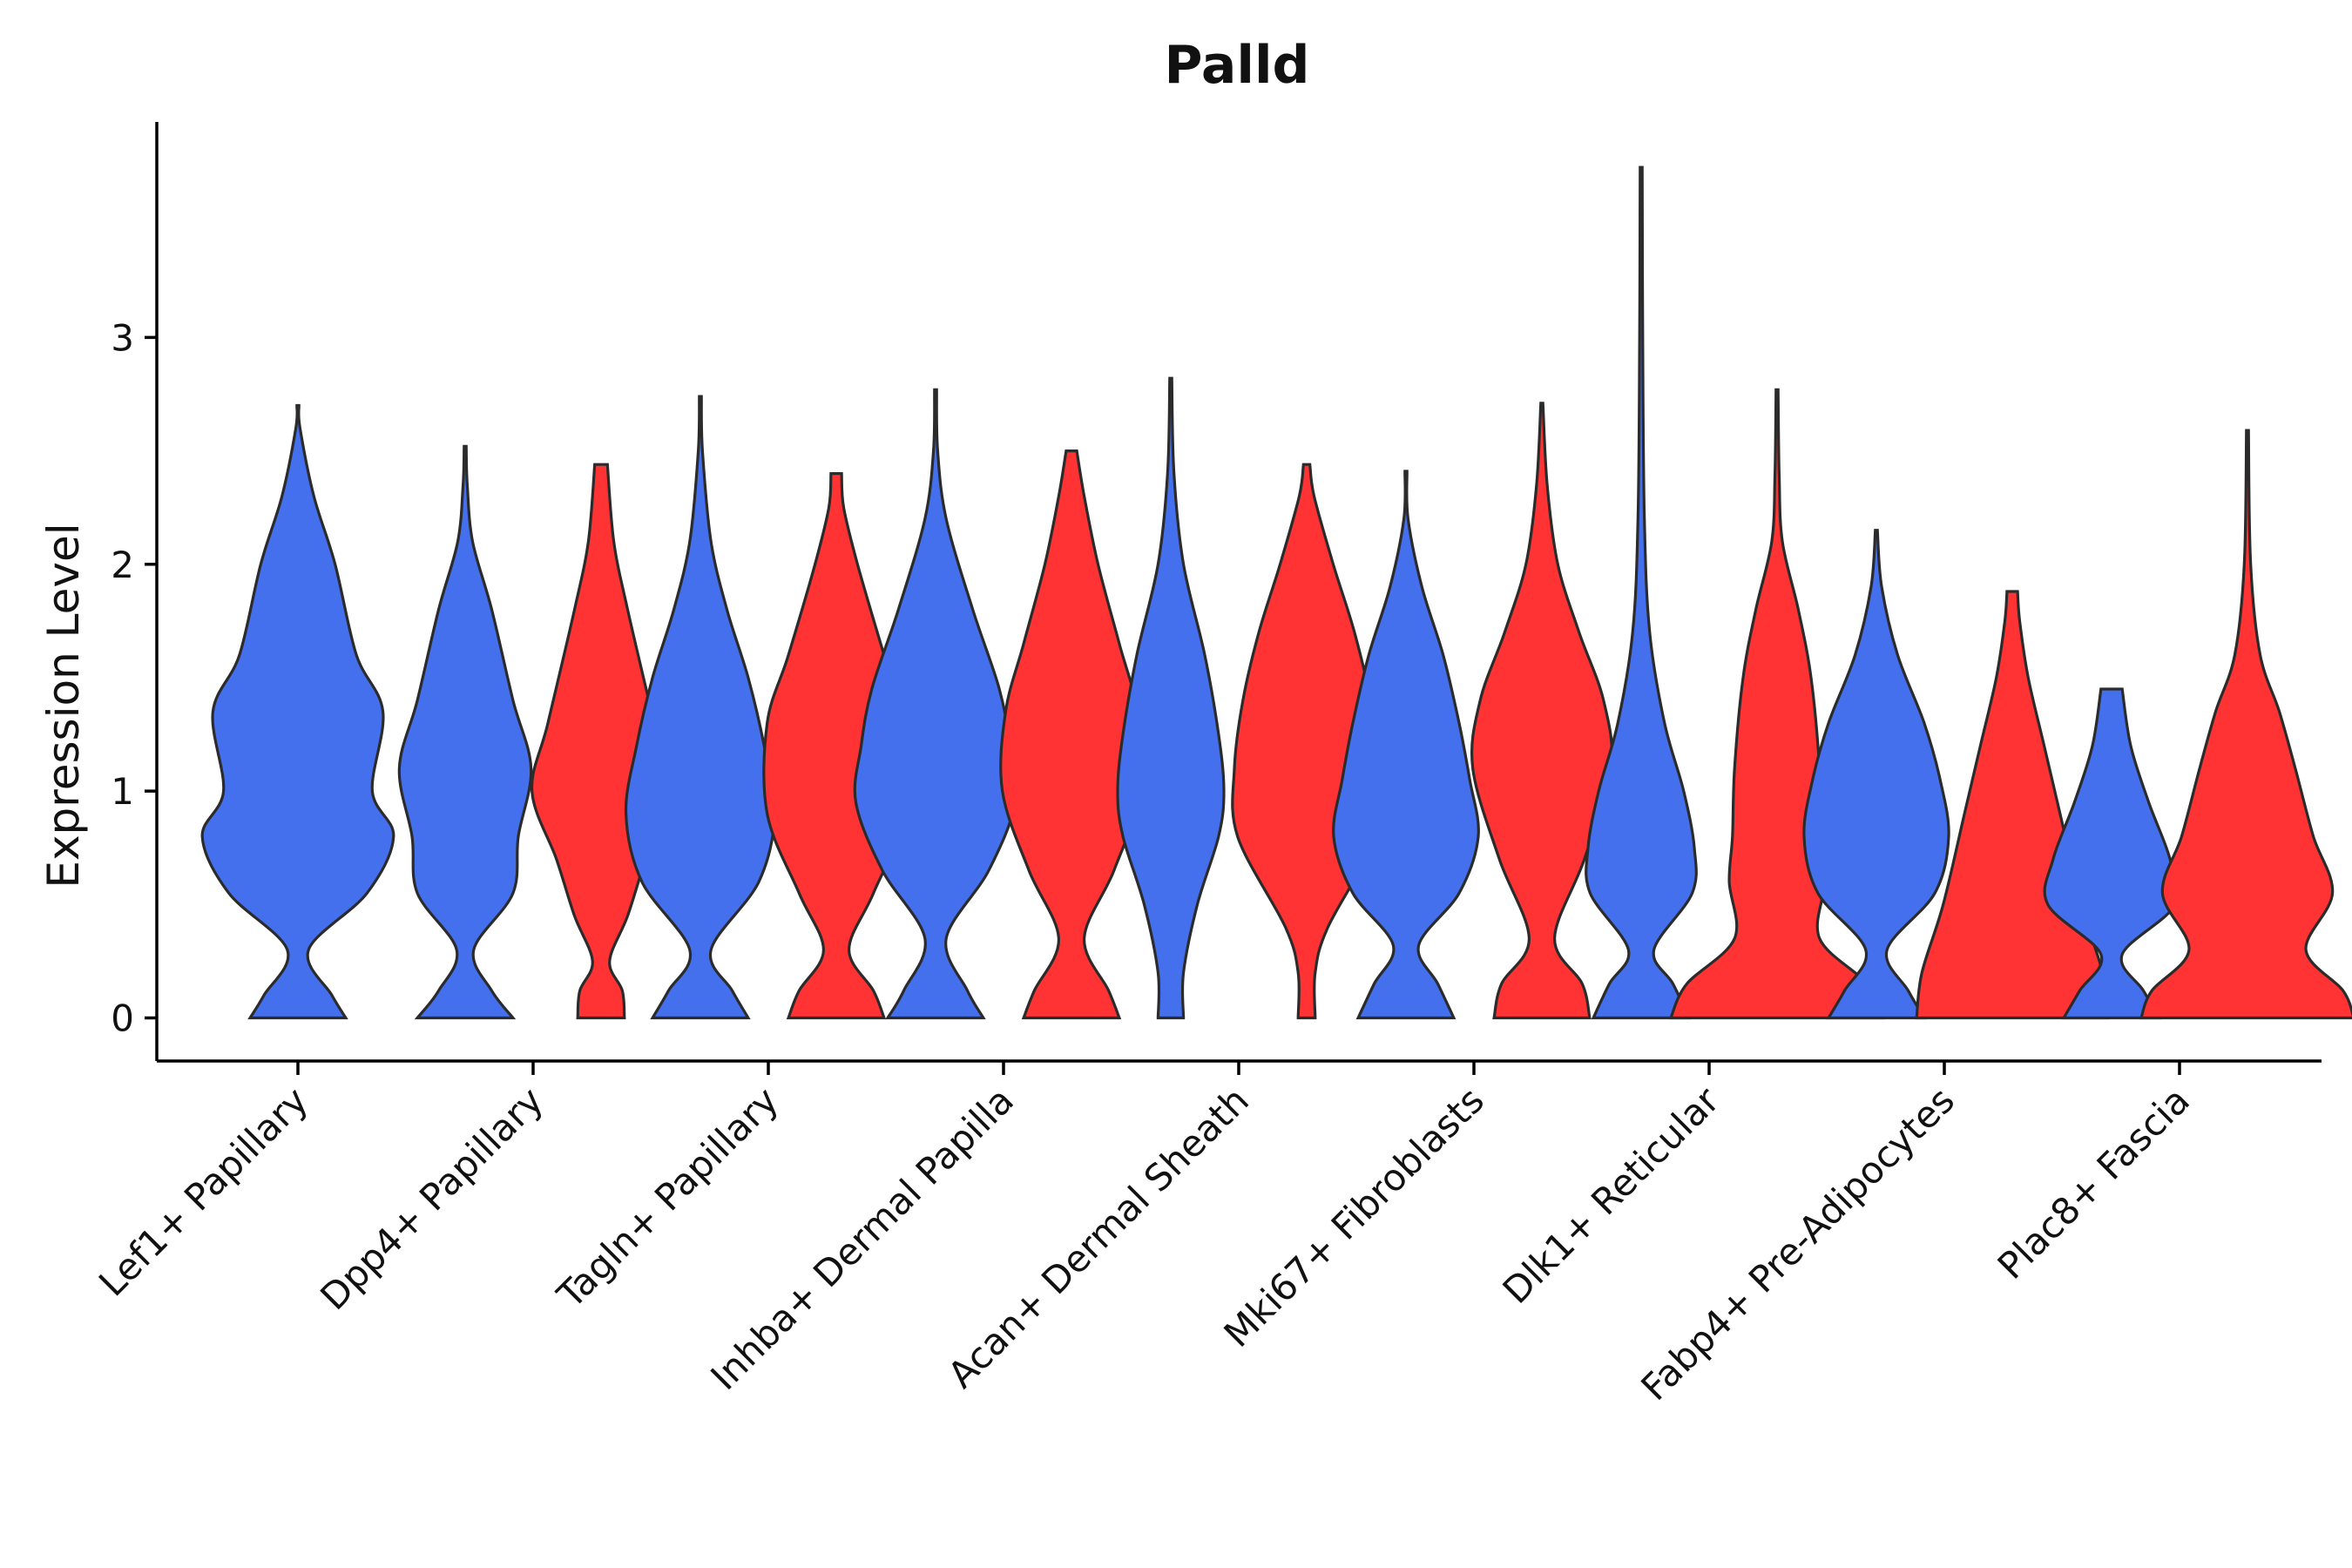 Image resolution: width=2352 pixels, height=1568 pixels. I want to click on x-tick-label: Dlk1+ Reticular, so click(1611, 1195).